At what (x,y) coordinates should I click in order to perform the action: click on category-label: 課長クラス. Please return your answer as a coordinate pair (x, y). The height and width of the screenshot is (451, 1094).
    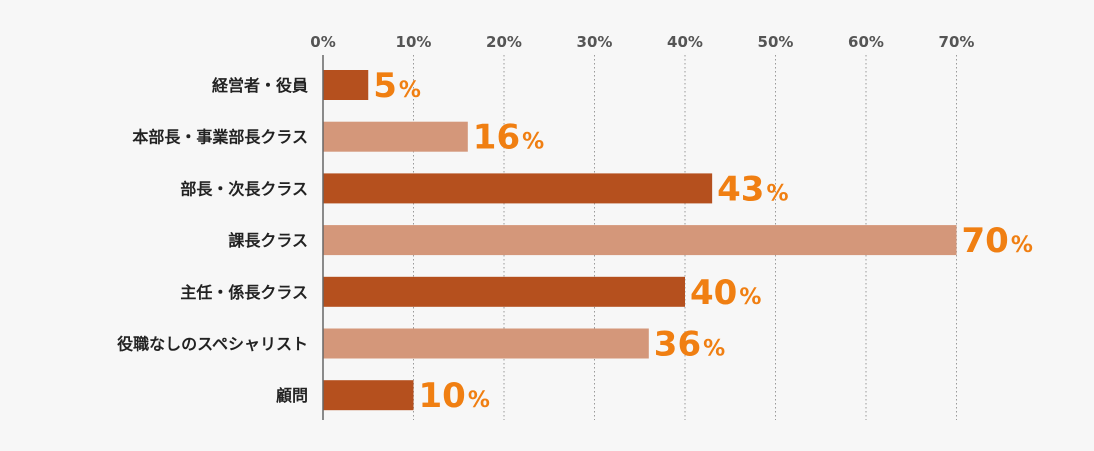
    Looking at the image, I should click on (268, 240).